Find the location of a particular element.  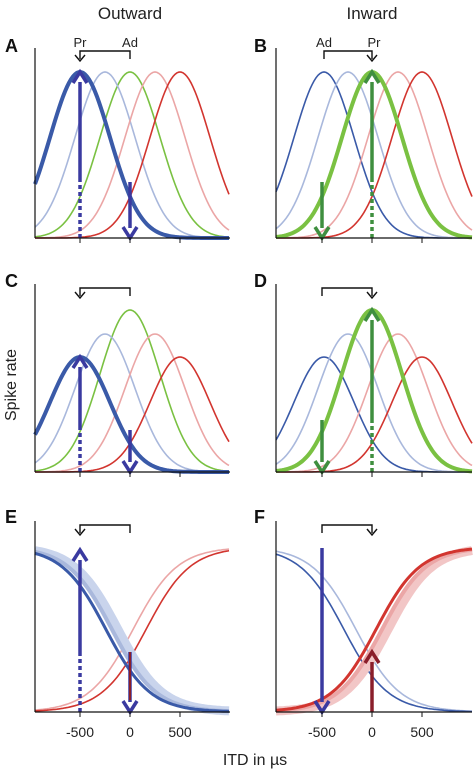

bracket-c is located at coordinates (102, 293).